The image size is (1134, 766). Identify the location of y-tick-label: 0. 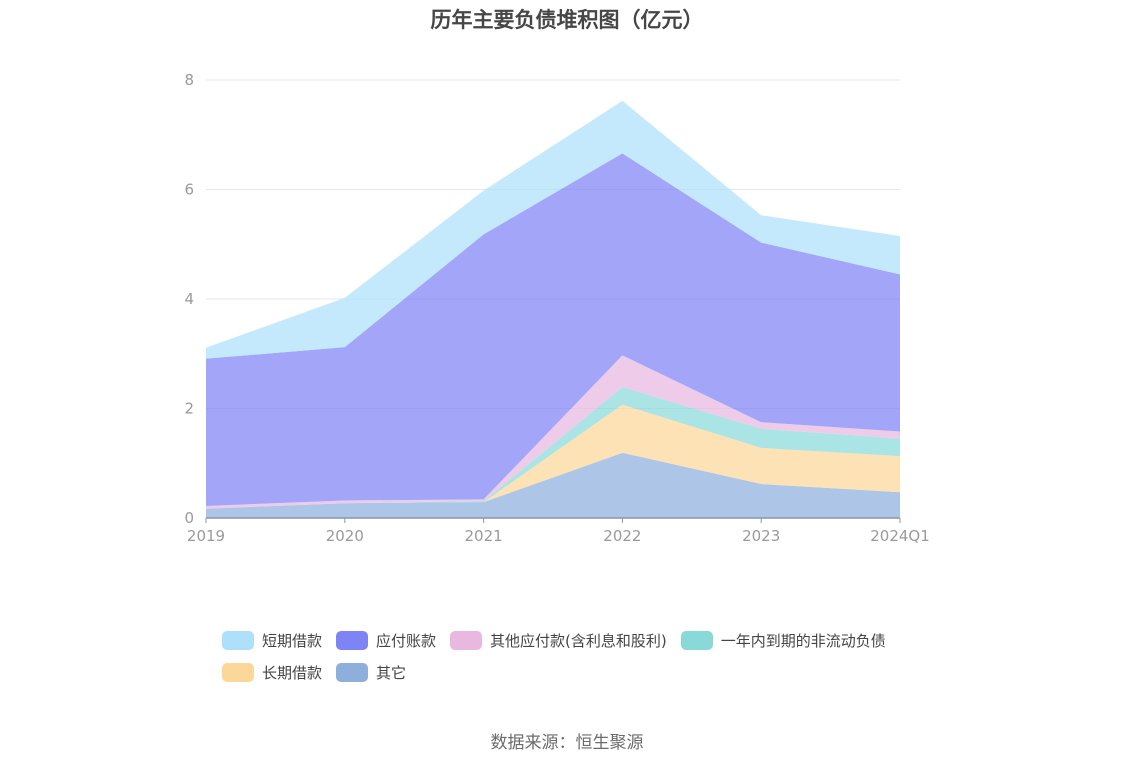
(189, 518).